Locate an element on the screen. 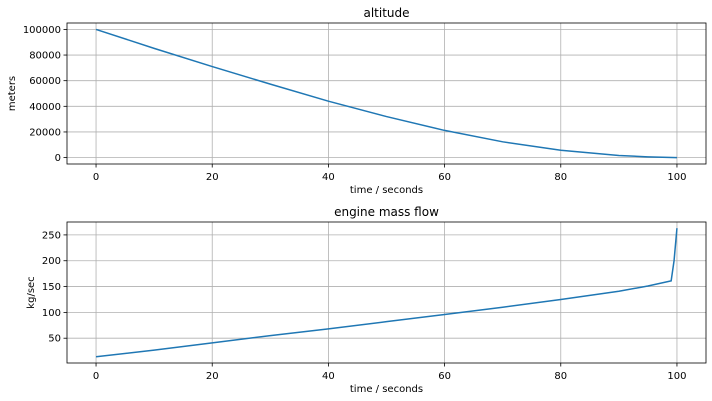  y-tick-label: 200 is located at coordinates (51, 261).